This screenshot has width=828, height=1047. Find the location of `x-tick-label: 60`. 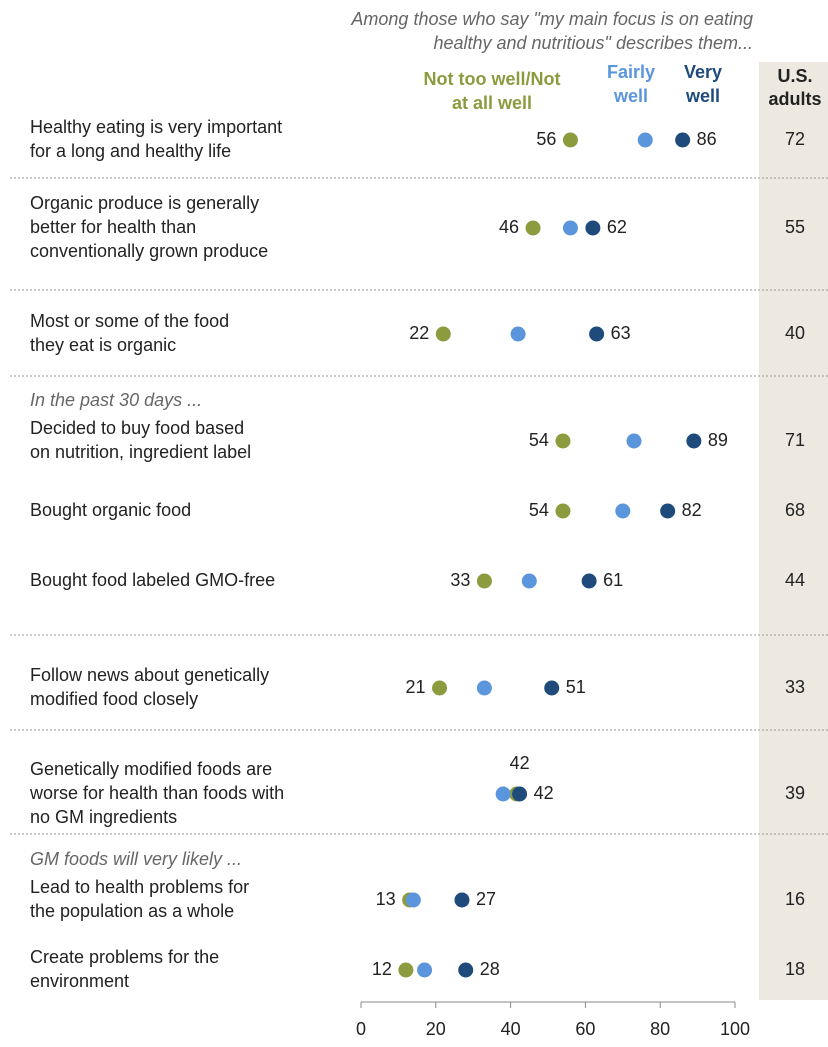

x-tick-label: 60 is located at coordinates (585, 1029).